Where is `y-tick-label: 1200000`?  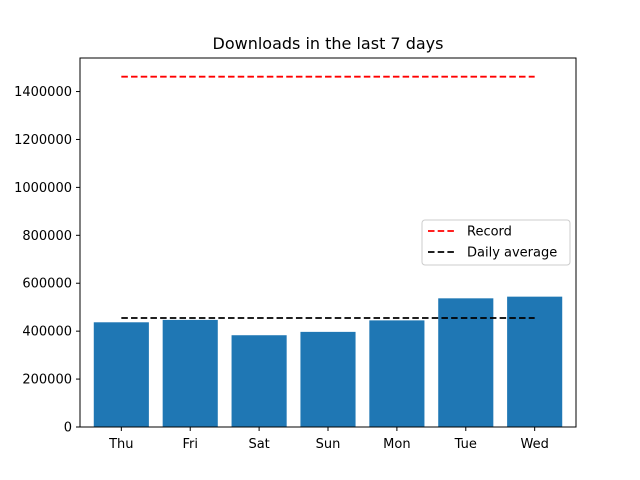 y-tick-label: 1200000 is located at coordinates (43, 140).